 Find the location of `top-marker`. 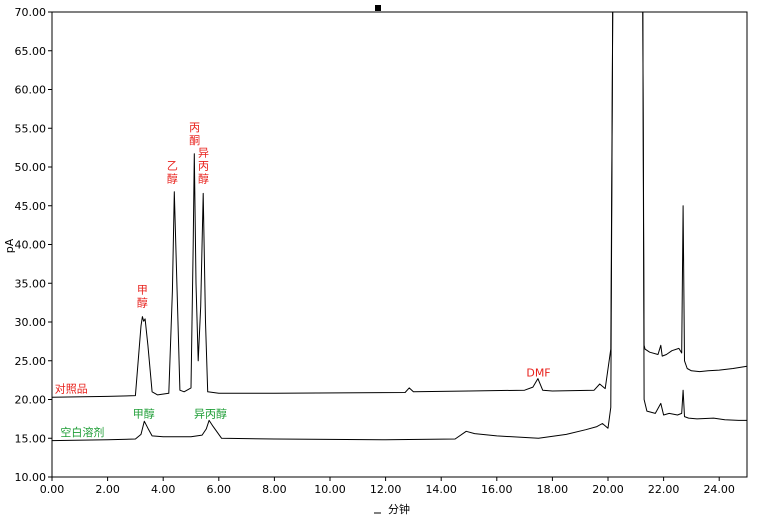

top-marker is located at coordinates (378, 8).